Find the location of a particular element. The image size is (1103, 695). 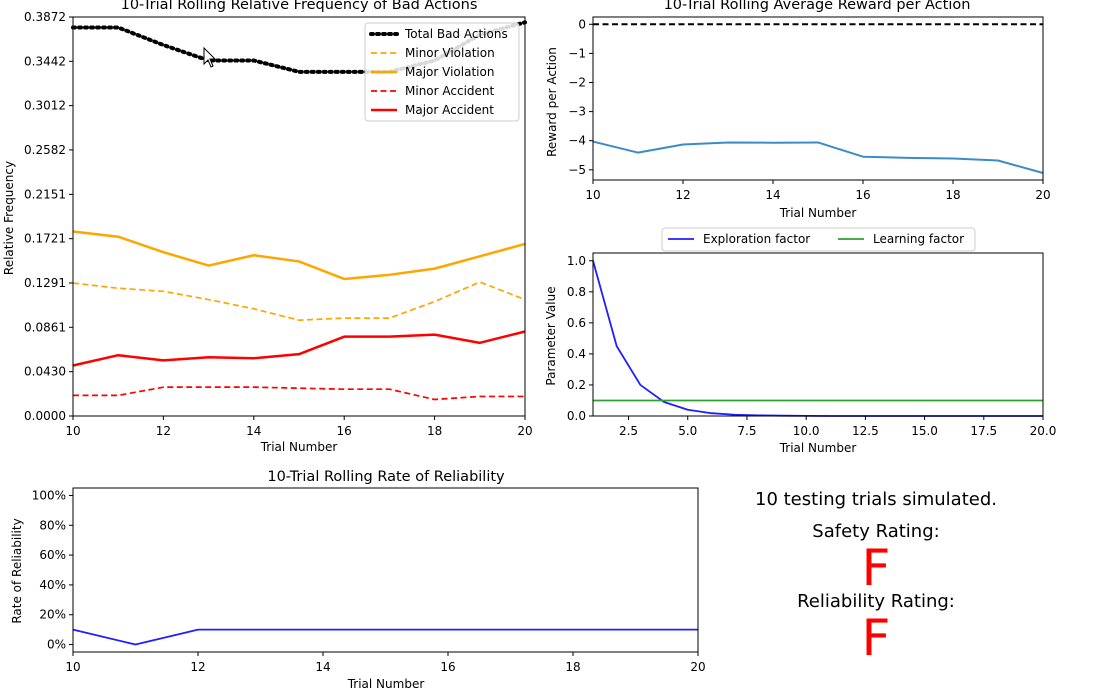

safety-rating-label: Safety Rating: is located at coordinates (875, 531).